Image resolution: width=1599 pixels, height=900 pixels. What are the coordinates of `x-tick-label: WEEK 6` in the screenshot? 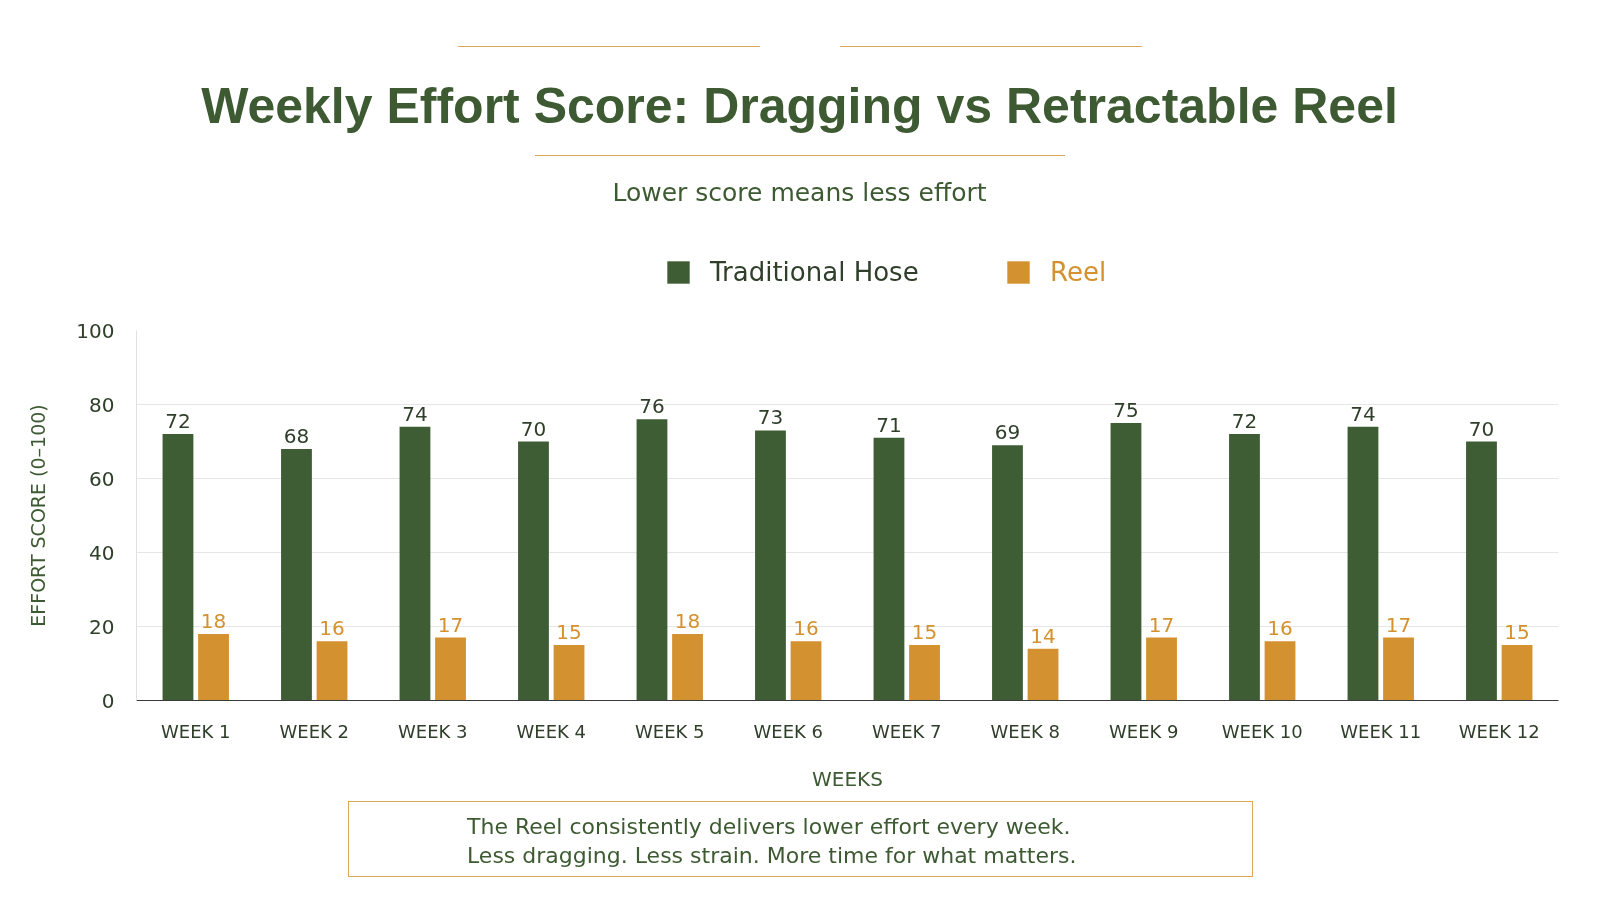 It's located at (788, 731).